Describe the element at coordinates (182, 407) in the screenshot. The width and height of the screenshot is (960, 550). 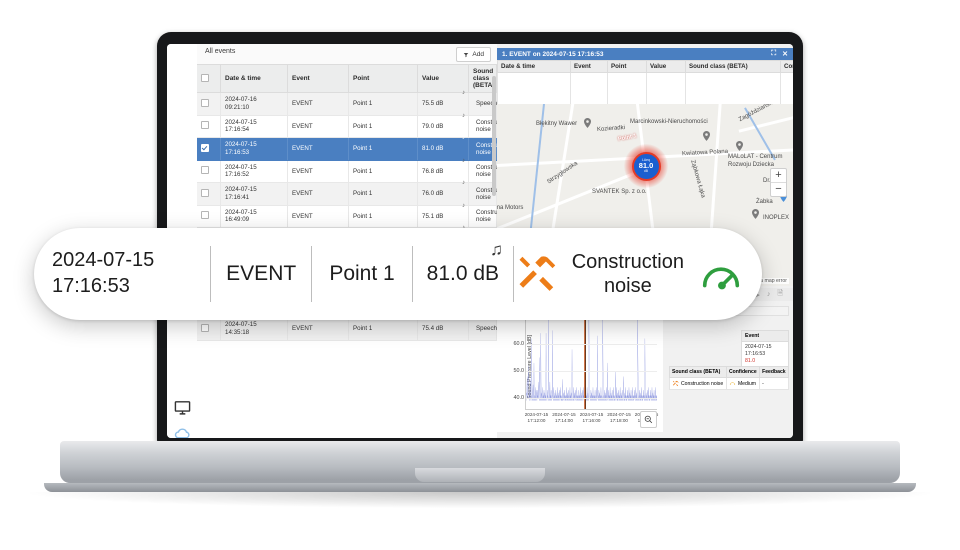
I see `monitor-icon` at that location.